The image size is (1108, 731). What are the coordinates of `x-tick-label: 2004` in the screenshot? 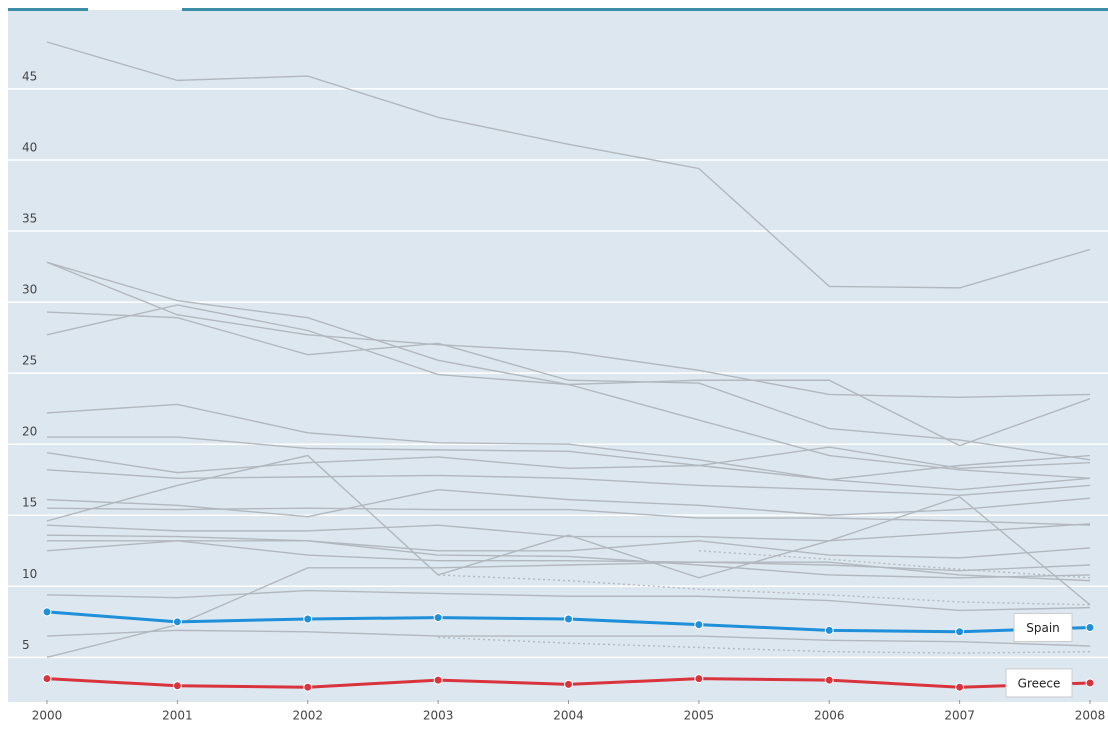 It's located at (568, 716).